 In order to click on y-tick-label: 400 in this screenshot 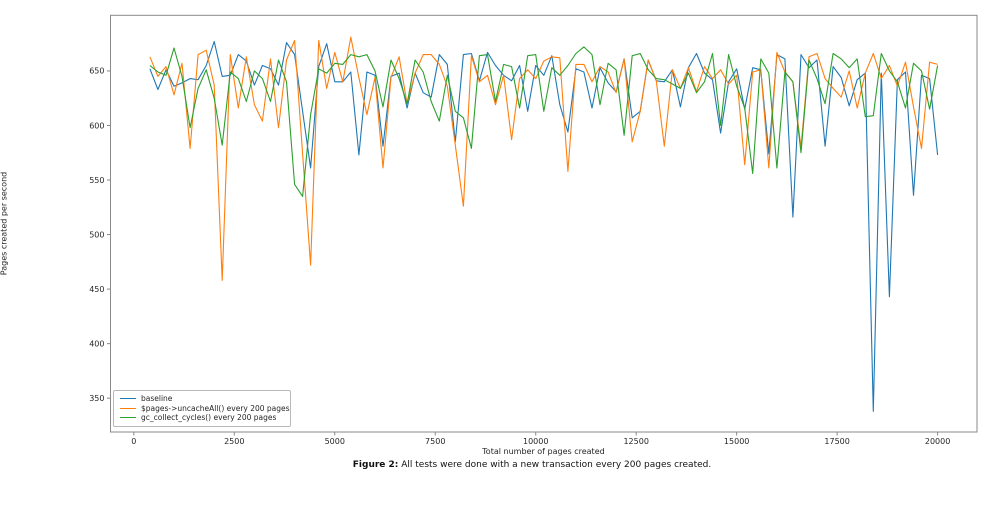, I will do `click(96, 343)`.